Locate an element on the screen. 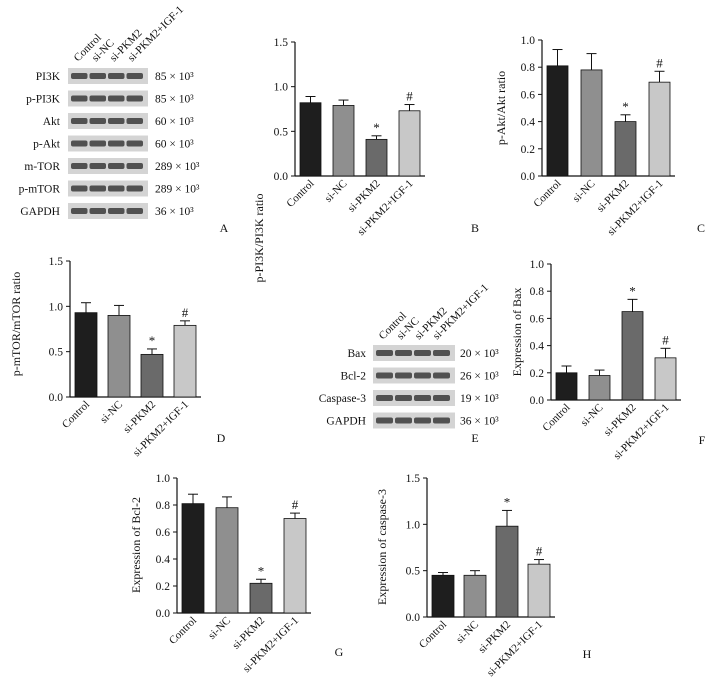  protein-label: p-PI3K is located at coordinates (43, 100).